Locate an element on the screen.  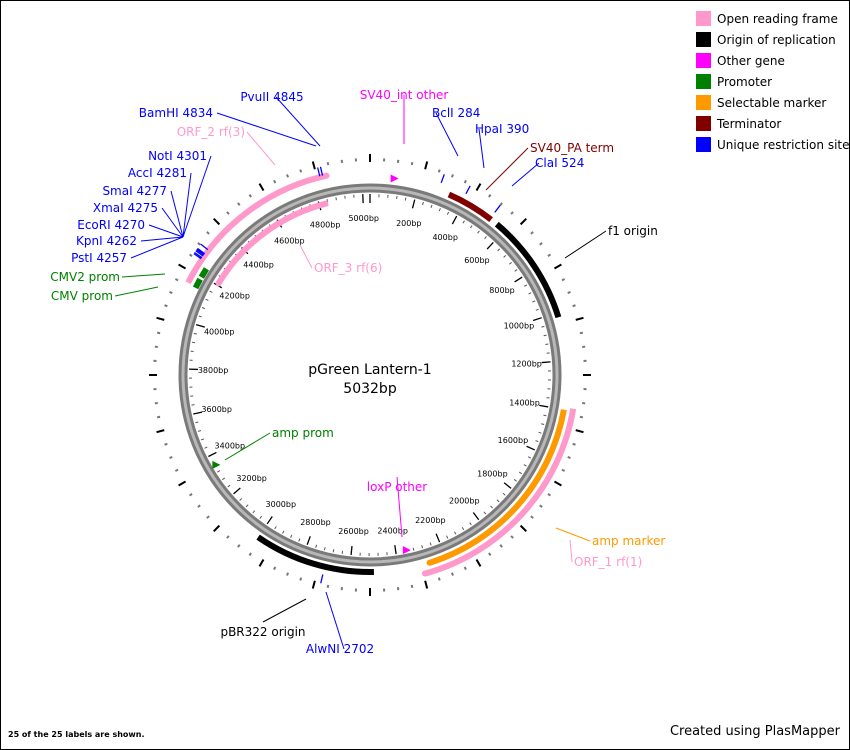
restriction-site-label: NotI 4301 is located at coordinates (177, 156).